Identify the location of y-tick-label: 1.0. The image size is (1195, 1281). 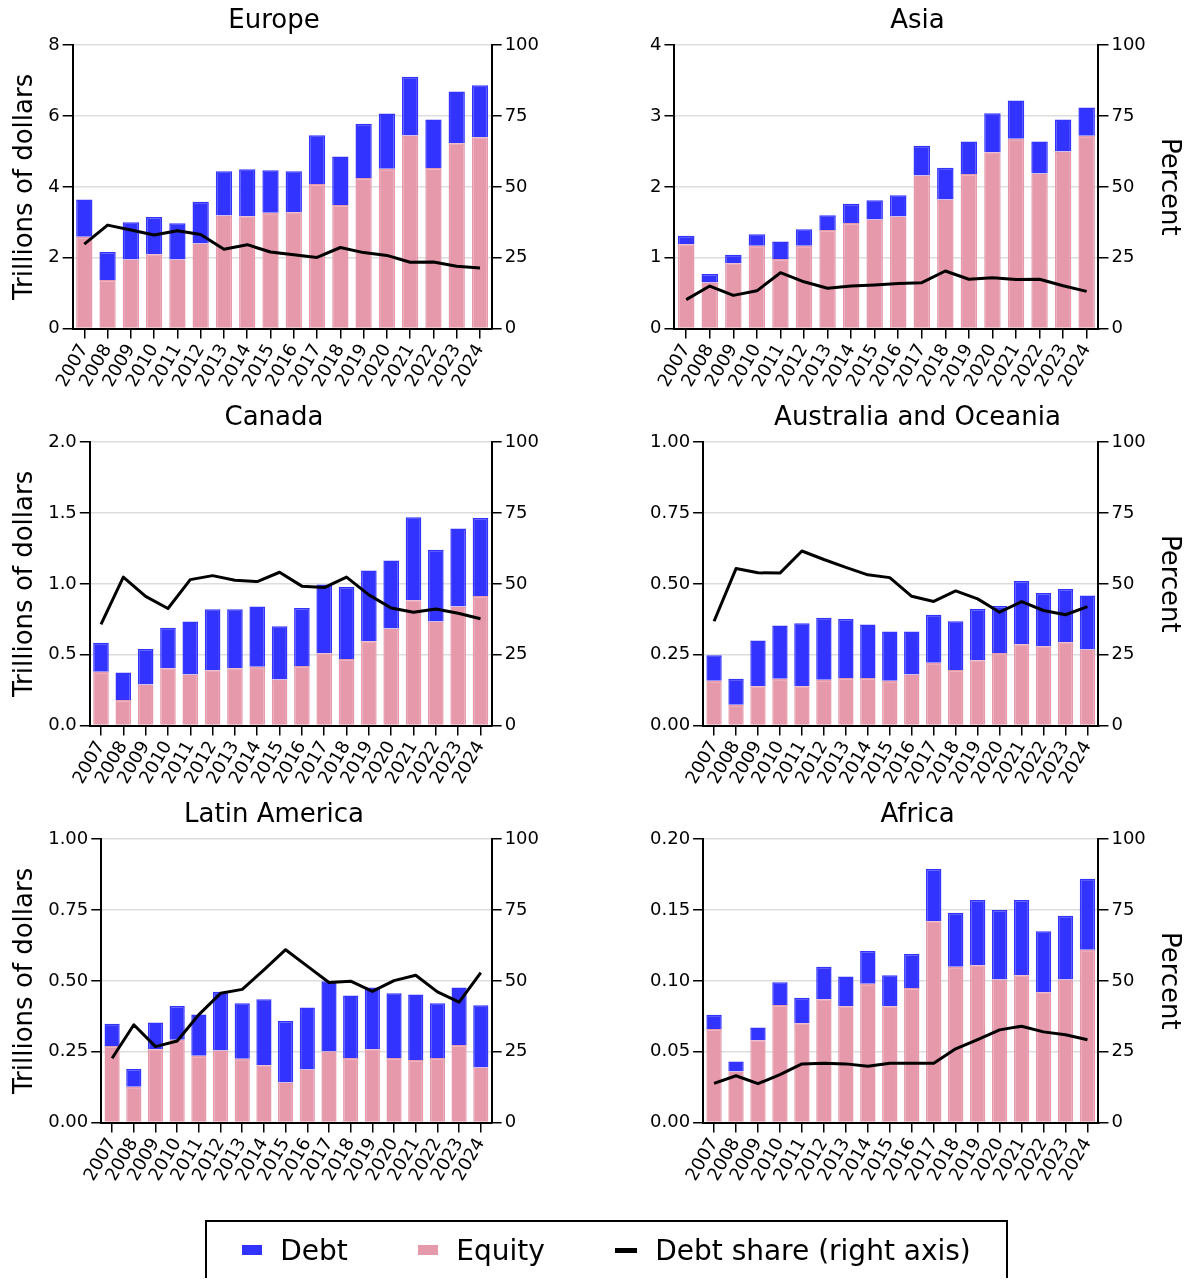
(62, 582).